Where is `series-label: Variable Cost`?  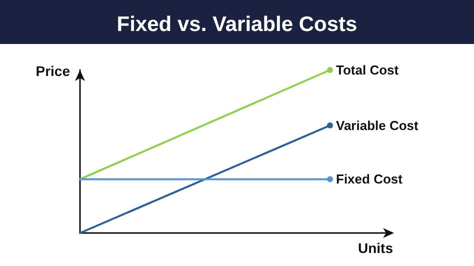
series-label: Variable Cost is located at coordinates (378, 125).